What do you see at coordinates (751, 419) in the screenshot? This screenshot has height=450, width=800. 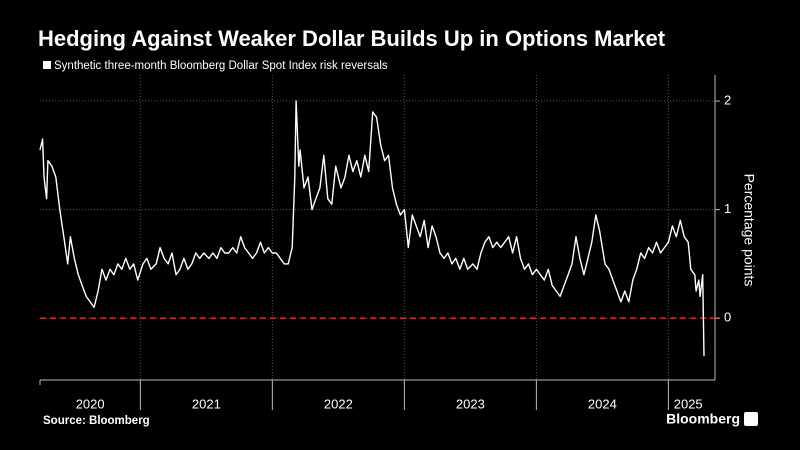 I see `brand-icon` at bounding box center [751, 419].